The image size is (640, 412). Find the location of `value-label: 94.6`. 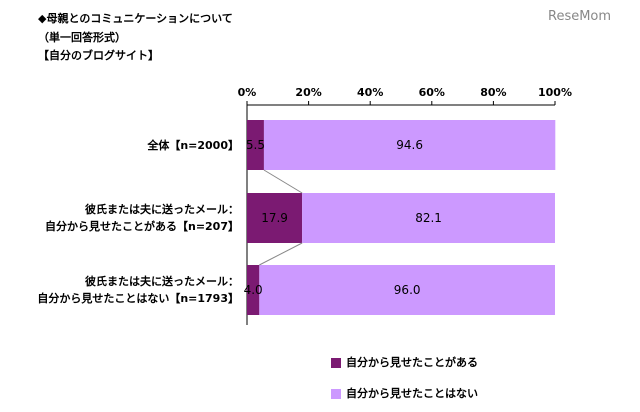

value-label: 94.6 is located at coordinates (409, 145).